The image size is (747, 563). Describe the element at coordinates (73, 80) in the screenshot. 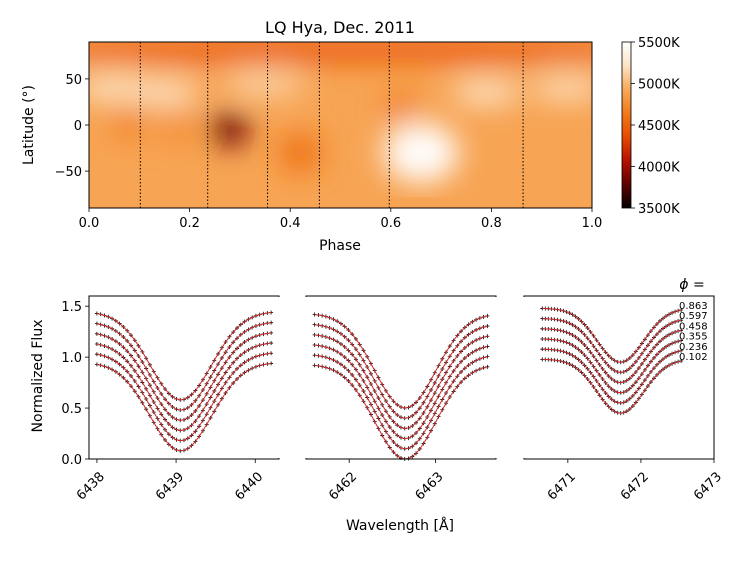

I see `map-y-tick-label: 50` at that location.